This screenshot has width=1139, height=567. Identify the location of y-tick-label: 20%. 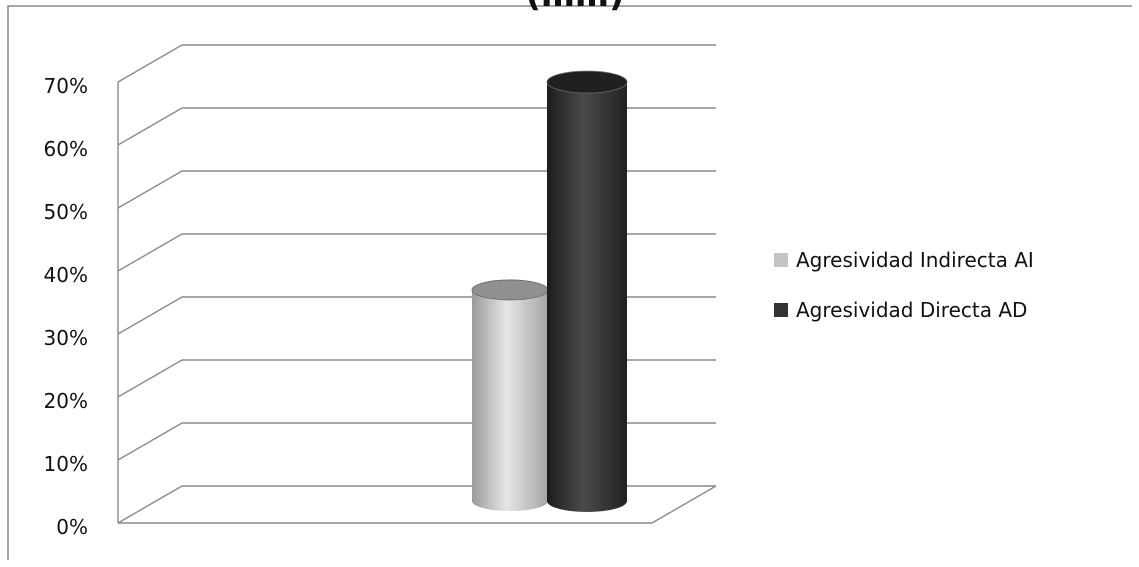
(66, 401).